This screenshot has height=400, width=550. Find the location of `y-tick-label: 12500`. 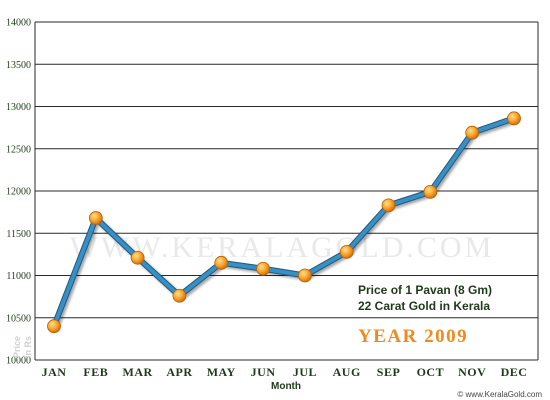

y-tick-label: 12500 is located at coordinates (18, 149).